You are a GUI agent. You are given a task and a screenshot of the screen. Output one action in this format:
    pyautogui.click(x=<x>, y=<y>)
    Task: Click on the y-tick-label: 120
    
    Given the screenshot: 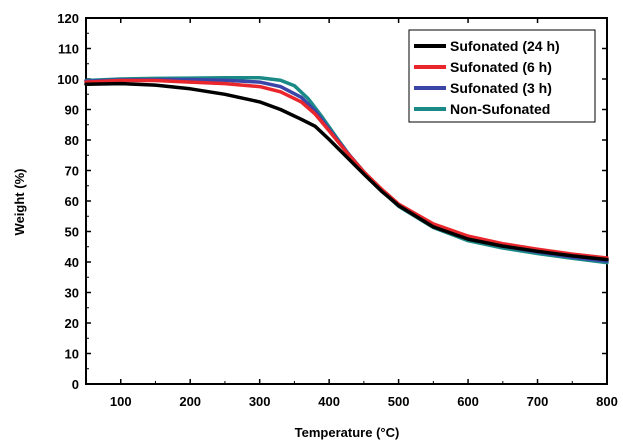 What is the action you would take?
    pyautogui.click(x=68, y=18)
    